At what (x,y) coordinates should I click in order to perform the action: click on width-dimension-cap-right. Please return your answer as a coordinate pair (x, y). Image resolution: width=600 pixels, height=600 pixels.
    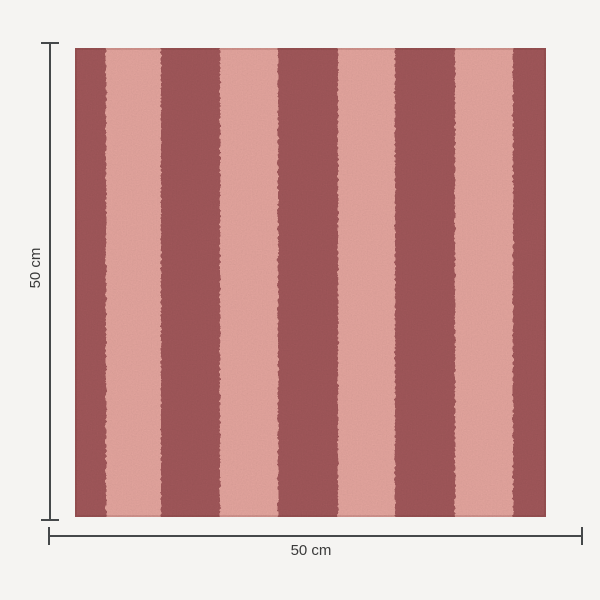
    Looking at the image, I should click on (582, 536).